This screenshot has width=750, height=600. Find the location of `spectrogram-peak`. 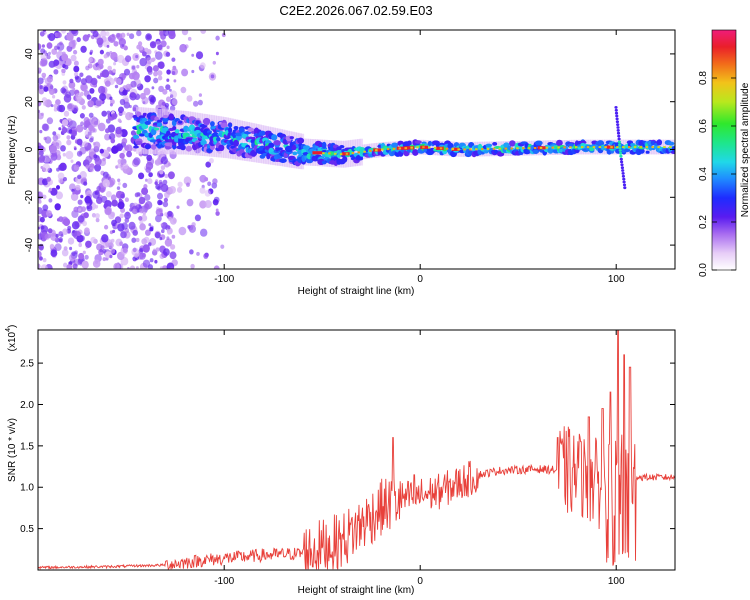

spectrogram-peak is located at coordinates (455, 149).